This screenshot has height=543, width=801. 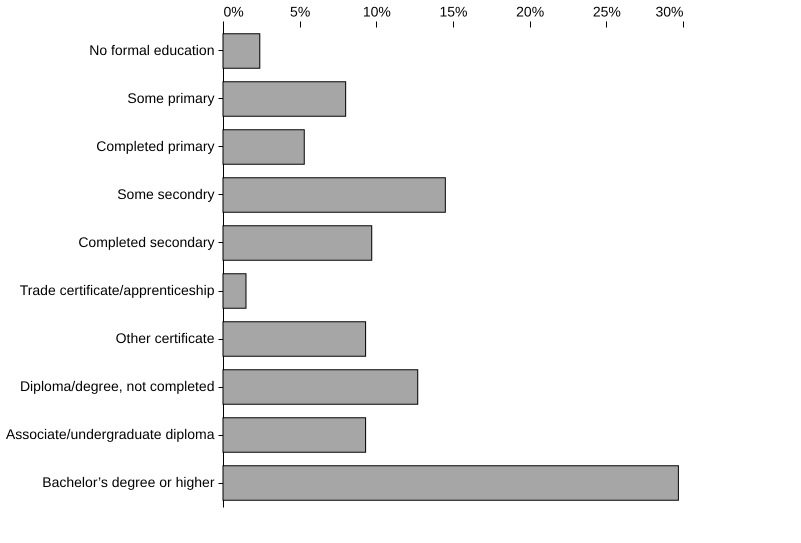 I want to click on x-tick-label: 5%, so click(x=300, y=12).